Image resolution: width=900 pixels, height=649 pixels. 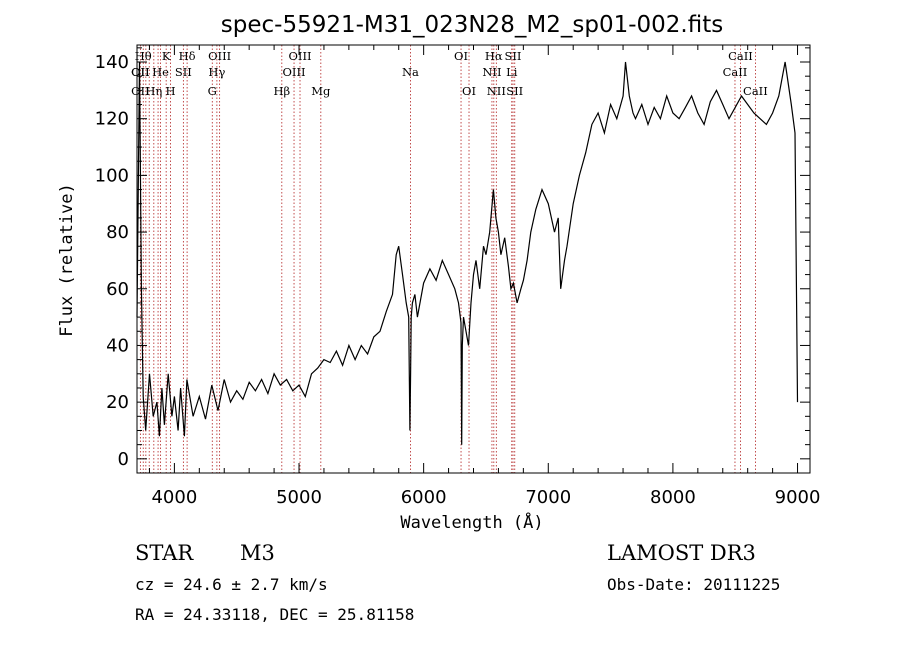 What do you see at coordinates (693, 584) in the screenshot?
I see `obs-date: Obs-Date: 20111225` at bounding box center [693, 584].